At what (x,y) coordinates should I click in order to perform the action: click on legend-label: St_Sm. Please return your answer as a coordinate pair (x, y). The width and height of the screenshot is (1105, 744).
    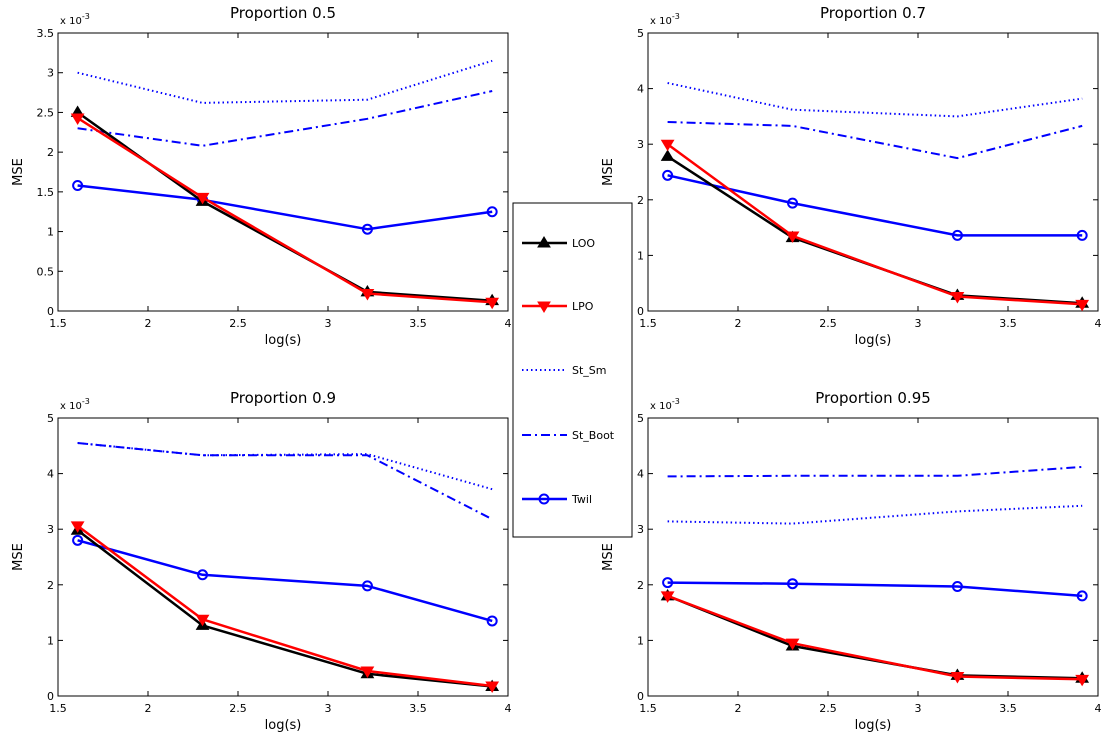
    Looking at the image, I should click on (589, 370).